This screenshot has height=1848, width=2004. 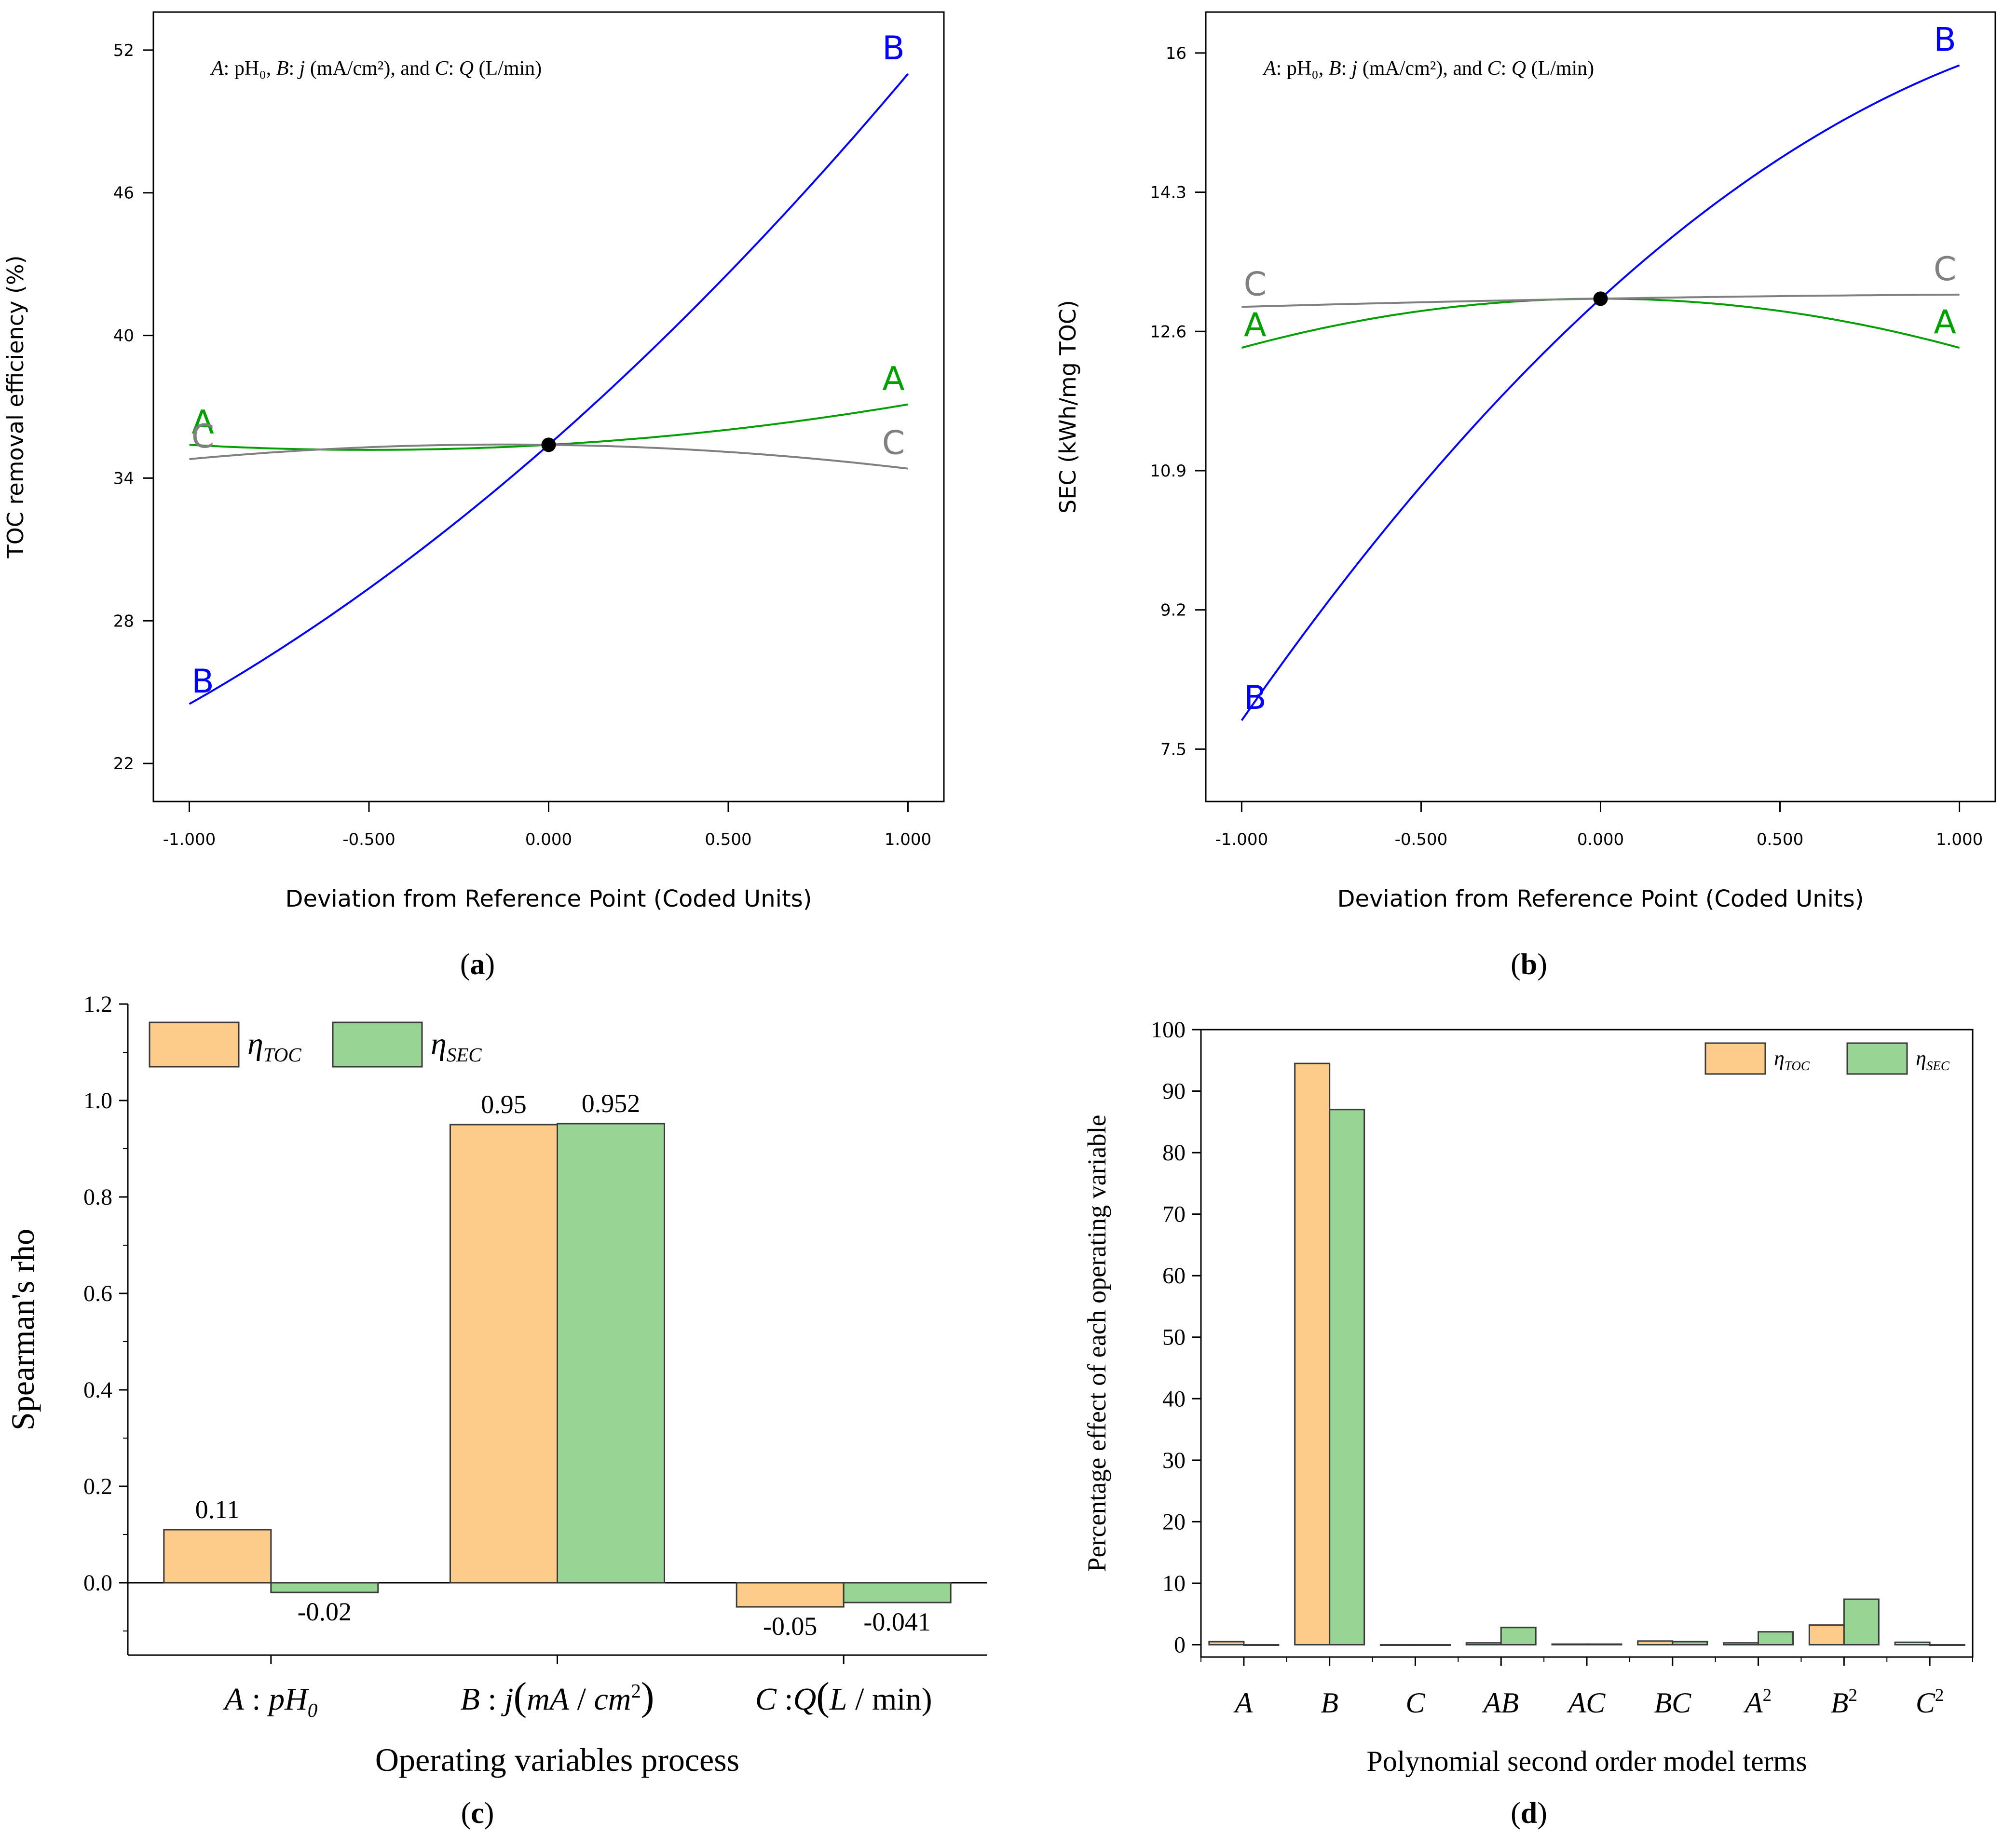 I want to click on series-line-B, so click(x=1601, y=392).